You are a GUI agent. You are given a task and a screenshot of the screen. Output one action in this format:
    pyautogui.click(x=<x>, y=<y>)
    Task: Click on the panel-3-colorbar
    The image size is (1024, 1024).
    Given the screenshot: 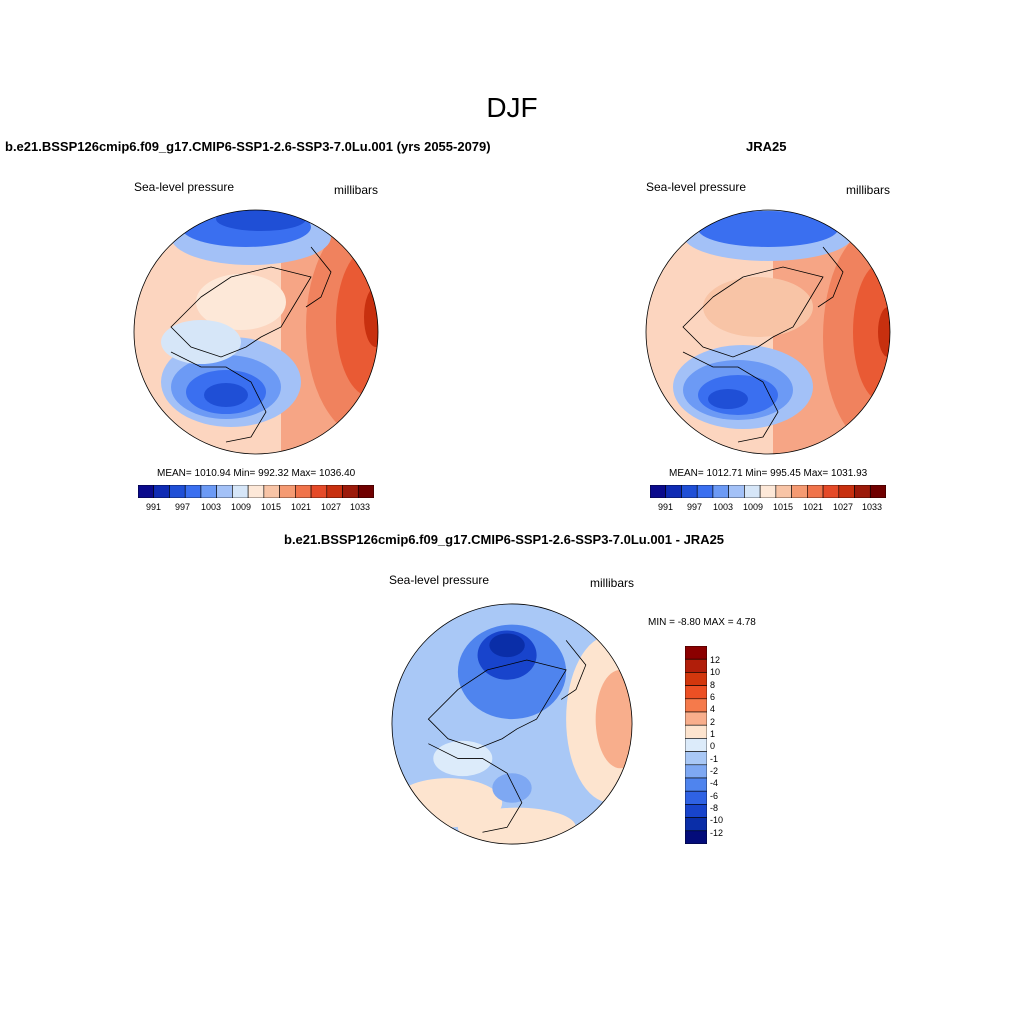 What is the action you would take?
    pyautogui.click(x=696, y=745)
    